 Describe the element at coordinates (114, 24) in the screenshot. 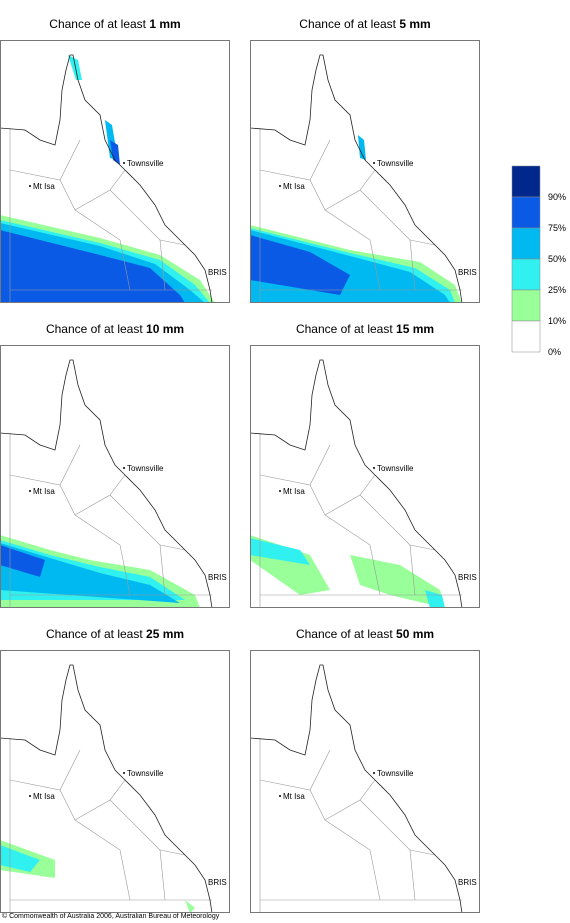

I see `panel-title: Chance of at least 1 mm` at that location.